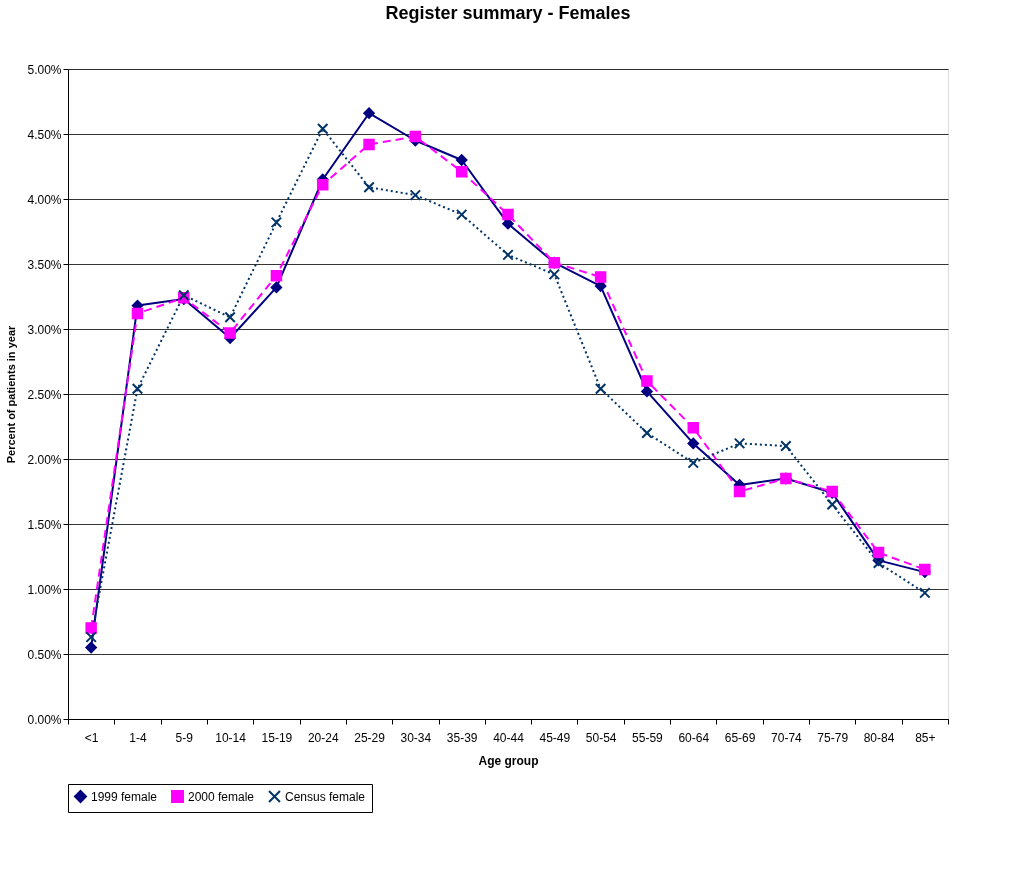  What do you see at coordinates (184, 737) in the screenshot?
I see `x-tick-label: 5-9` at bounding box center [184, 737].